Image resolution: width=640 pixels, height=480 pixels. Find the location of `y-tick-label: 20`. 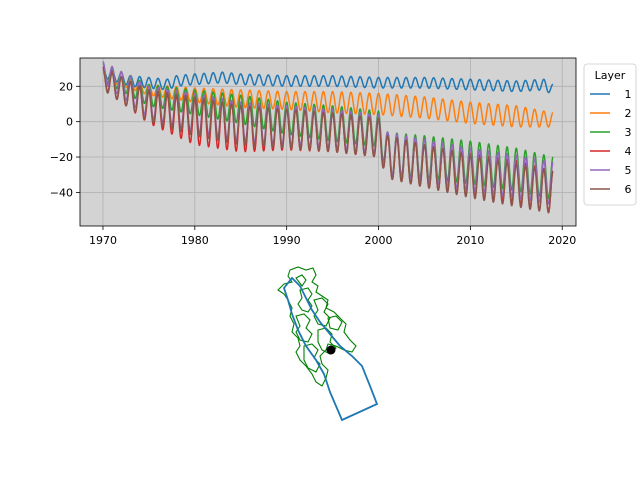

y-tick-label: 20 is located at coordinates (66, 86).